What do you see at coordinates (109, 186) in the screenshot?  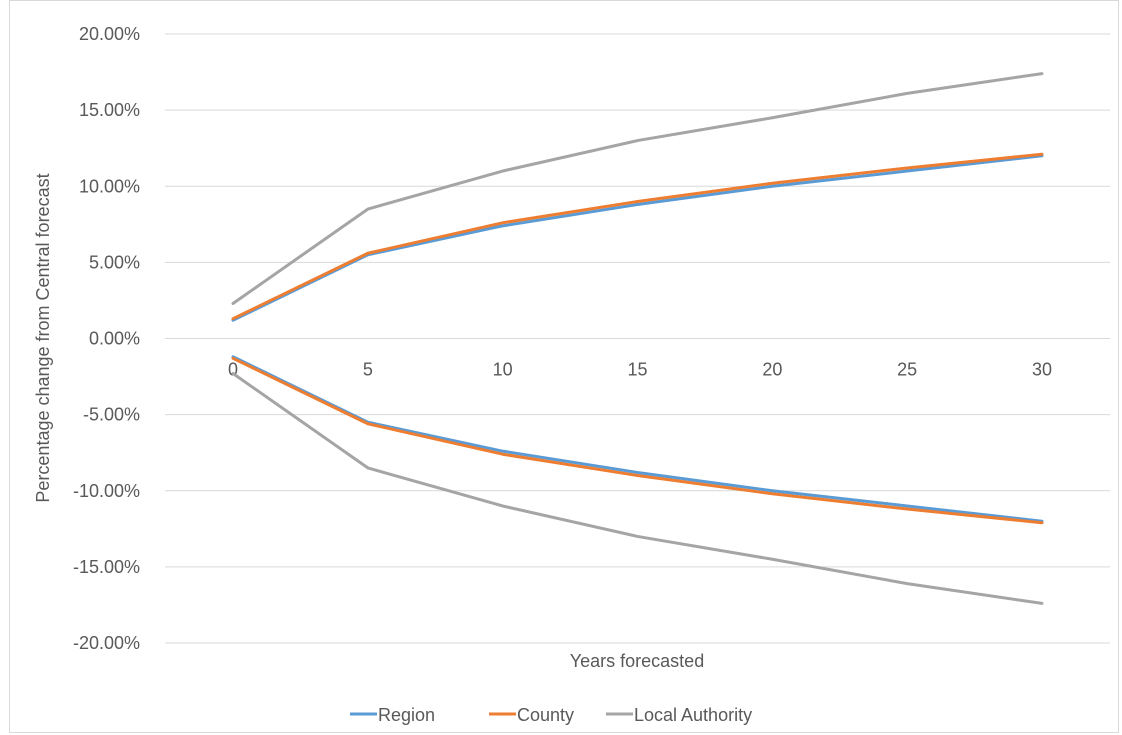 I see `y-tick-label: 10.00%` at bounding box center [109, 186].